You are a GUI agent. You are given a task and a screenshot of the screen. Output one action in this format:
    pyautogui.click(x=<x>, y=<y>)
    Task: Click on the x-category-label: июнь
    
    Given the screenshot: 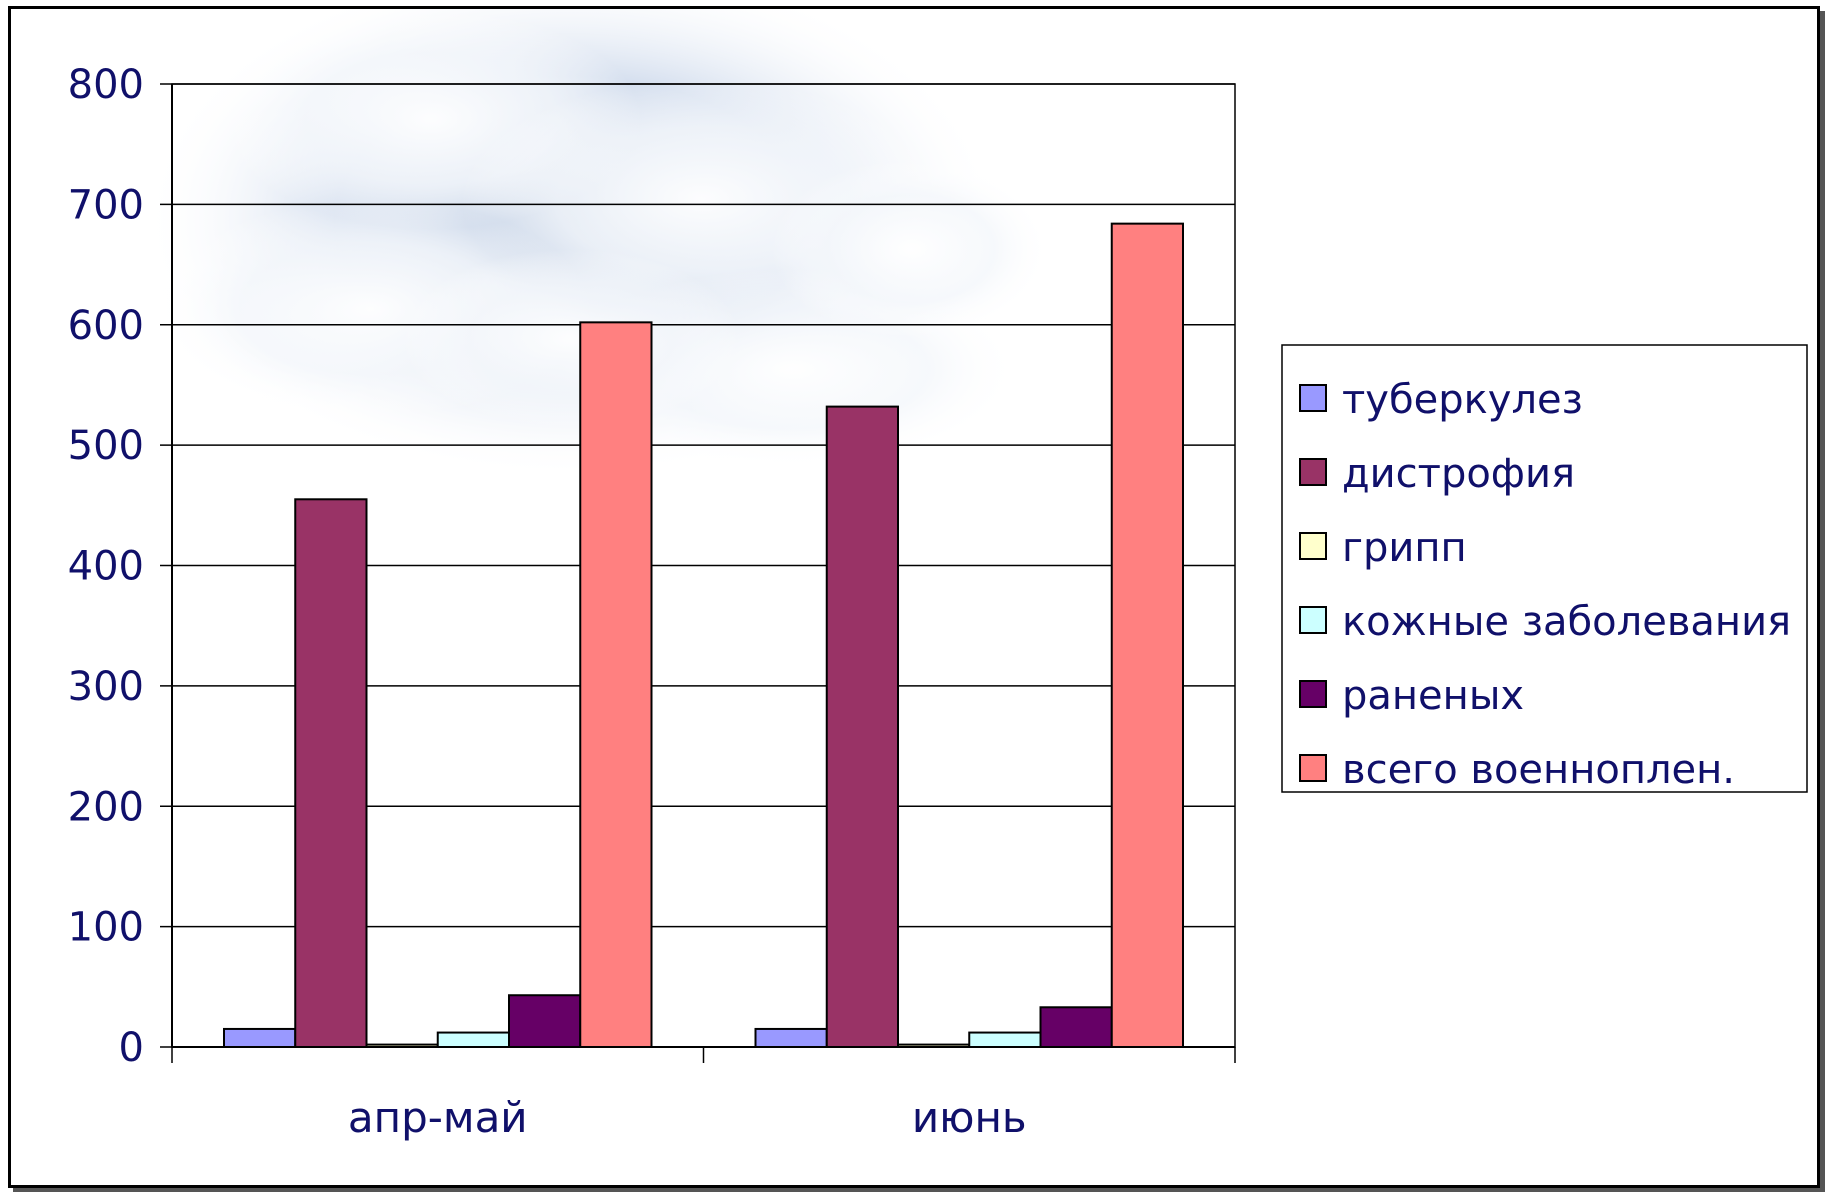 What is the action you would take?
    pyautogui.click(x=969, y=1117)
    